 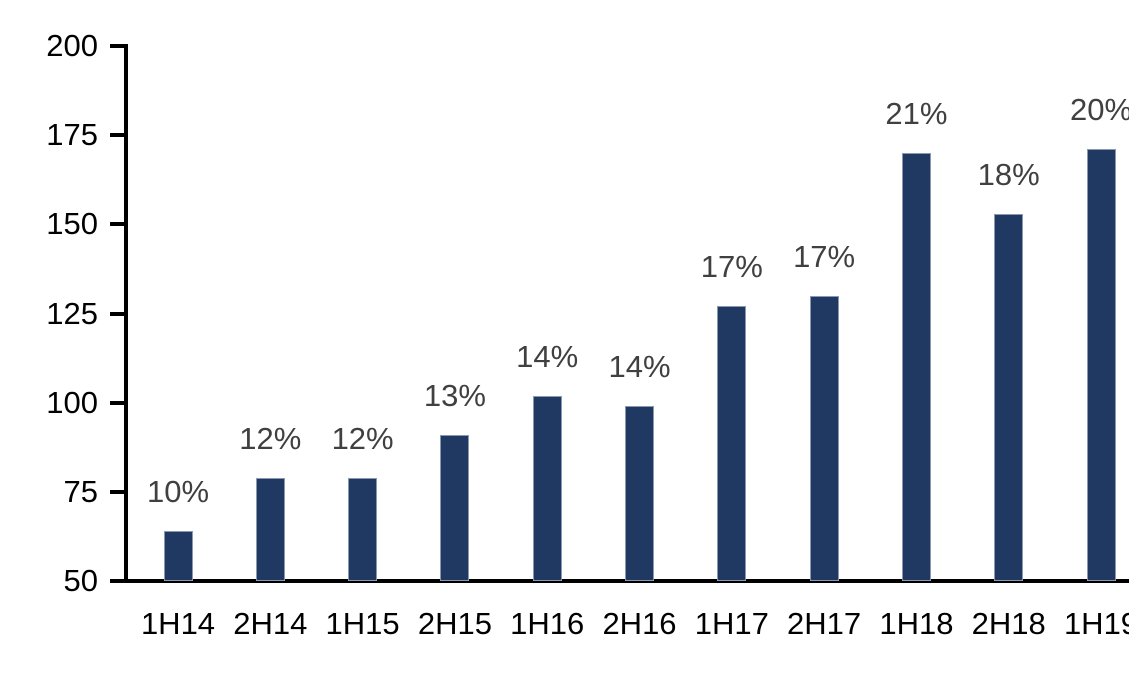 I want to click on bar-value-label-2H18: 18%, so click(x=1008, y=174).